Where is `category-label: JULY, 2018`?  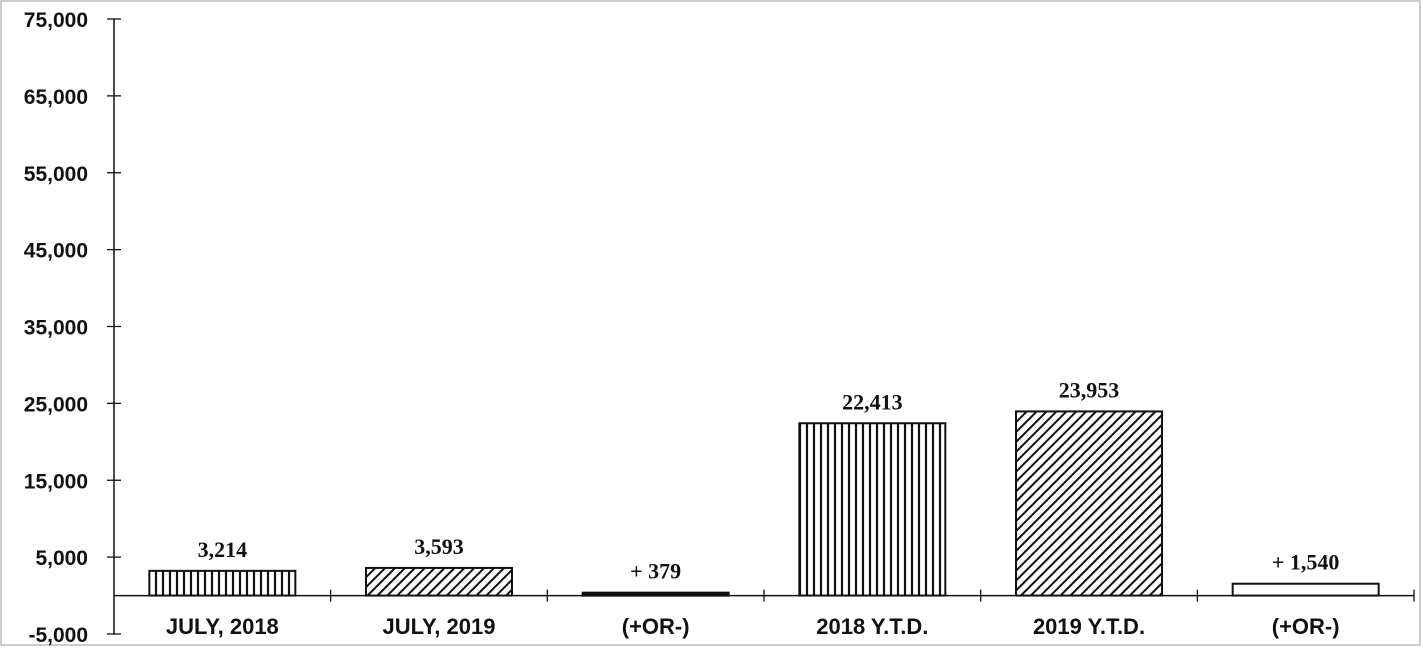 category-label: JULY, 2018 is located at coordinates (222, 626).